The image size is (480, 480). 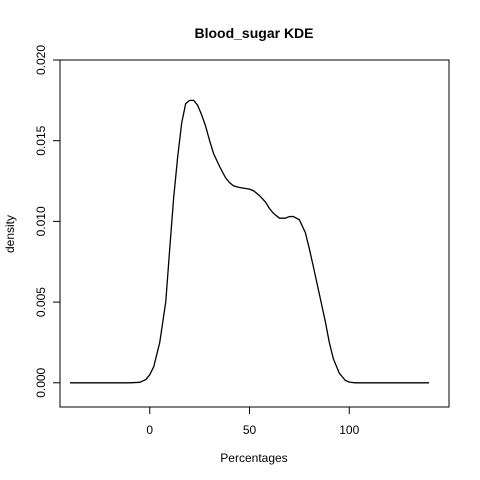 I want to click on y-tick-label: 0.000, so click(x=41, y=382).